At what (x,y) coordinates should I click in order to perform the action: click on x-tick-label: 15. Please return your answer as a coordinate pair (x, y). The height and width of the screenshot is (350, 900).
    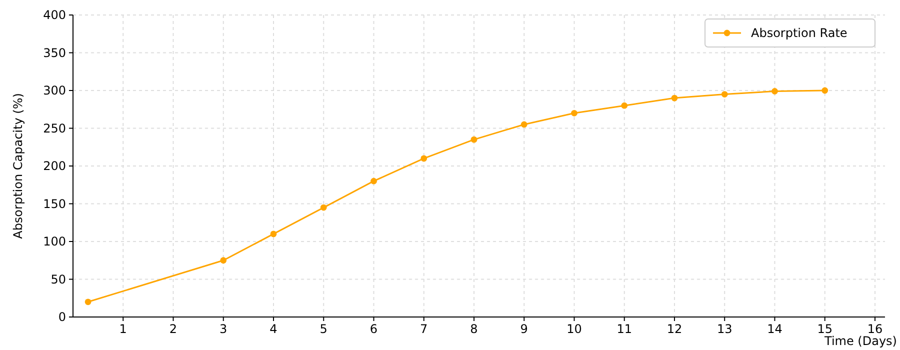
    Looking at the image, I should click on (824, 329).